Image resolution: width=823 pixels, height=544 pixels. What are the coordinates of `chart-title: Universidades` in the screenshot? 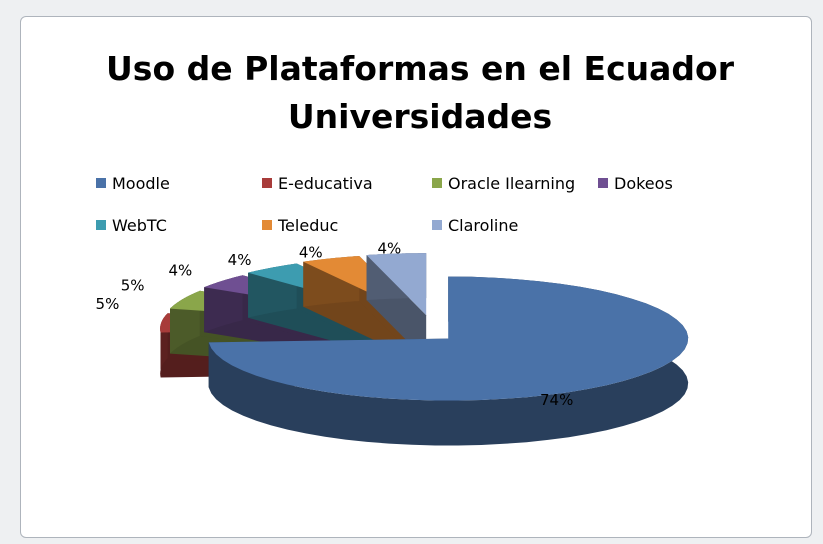 It's located at (420, 116).